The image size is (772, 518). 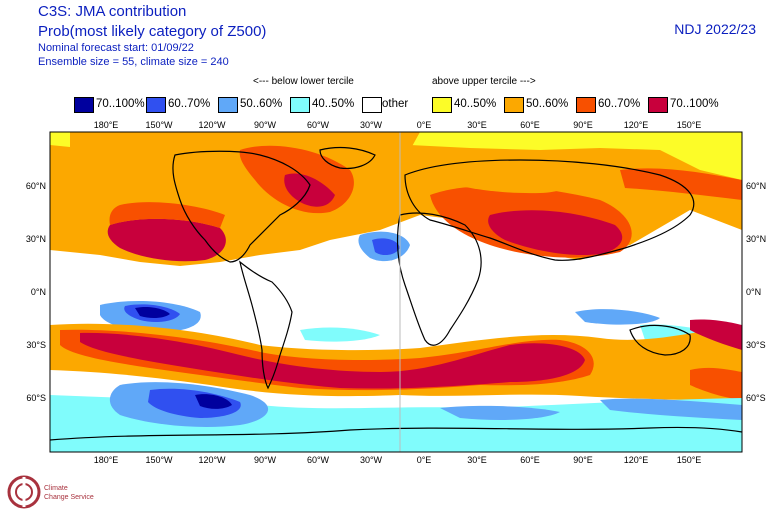 I want to click on legend-label-above-70: 70..100%, so click(x=694, y=104).